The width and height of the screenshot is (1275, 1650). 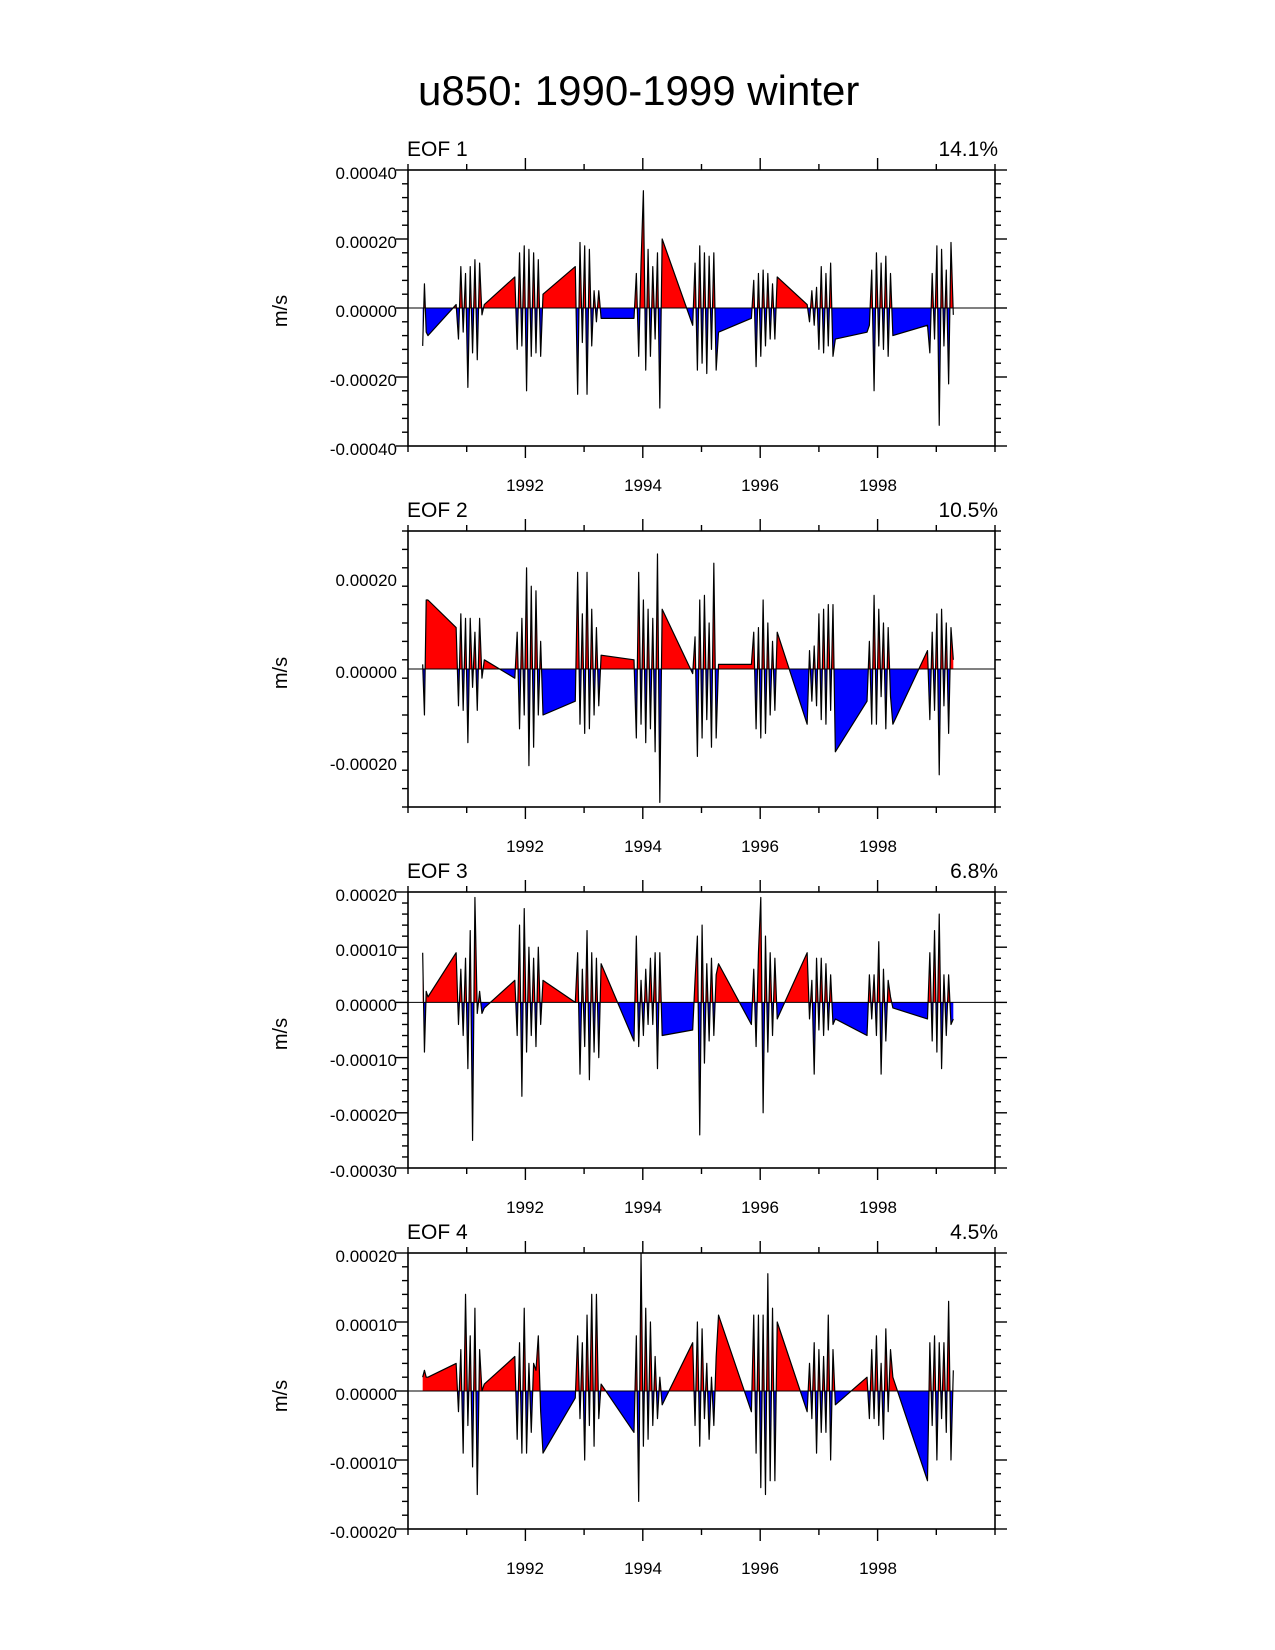 What do you see at coordinates (968, 149) in the screenshot?
I see `variance-label: 14.1%` at bounding box center [968, 149].